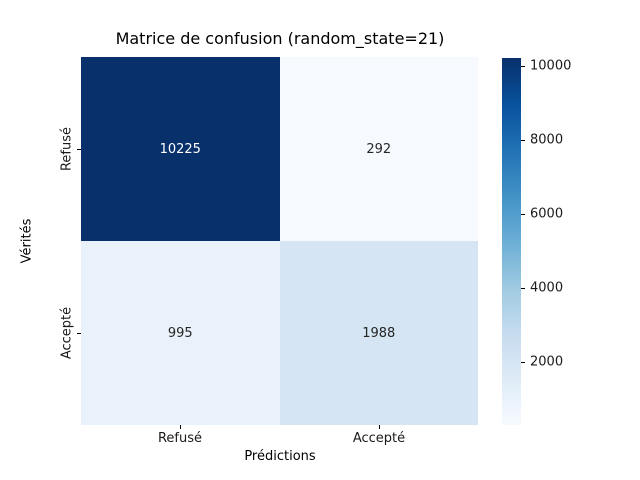 The width and height of the screenshot is (640, 480). I want to click on y-tick-label-accepte: Accepté, so click(67, 333).